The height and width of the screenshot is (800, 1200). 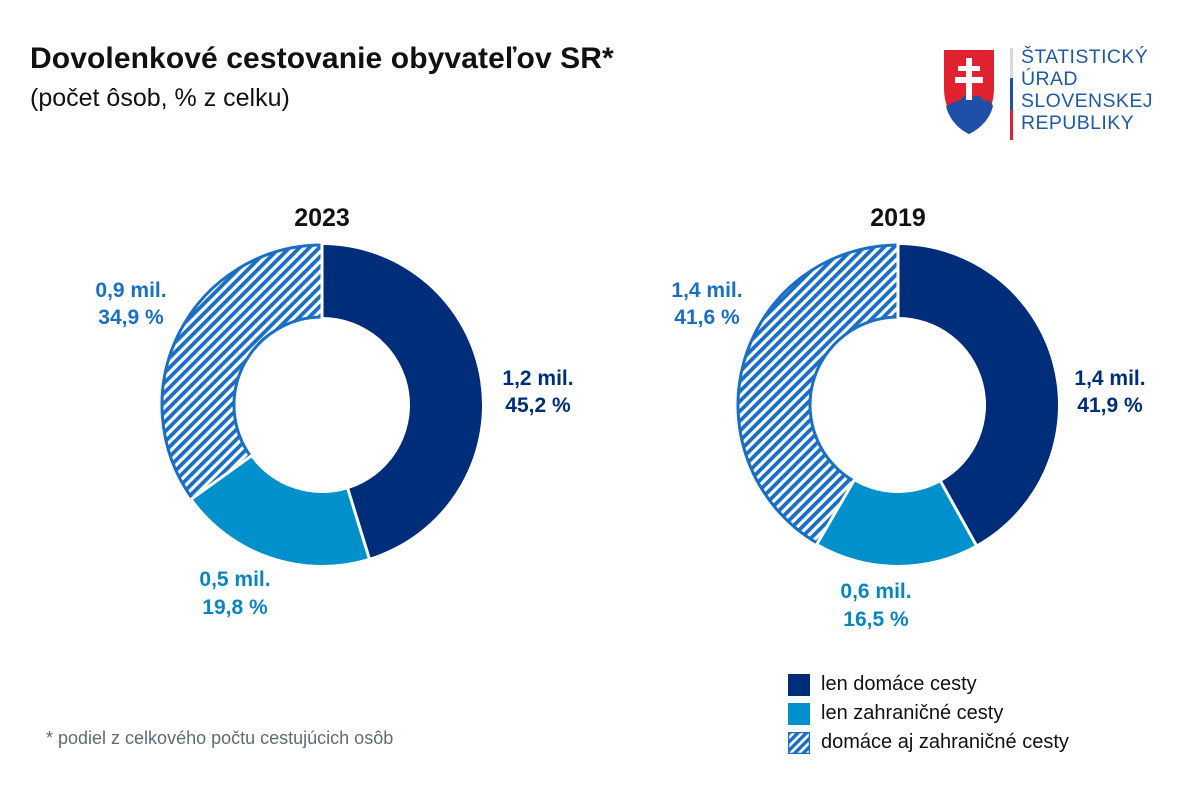 I want to click on flag-stripe-divider, so click(x=1011, y=94).